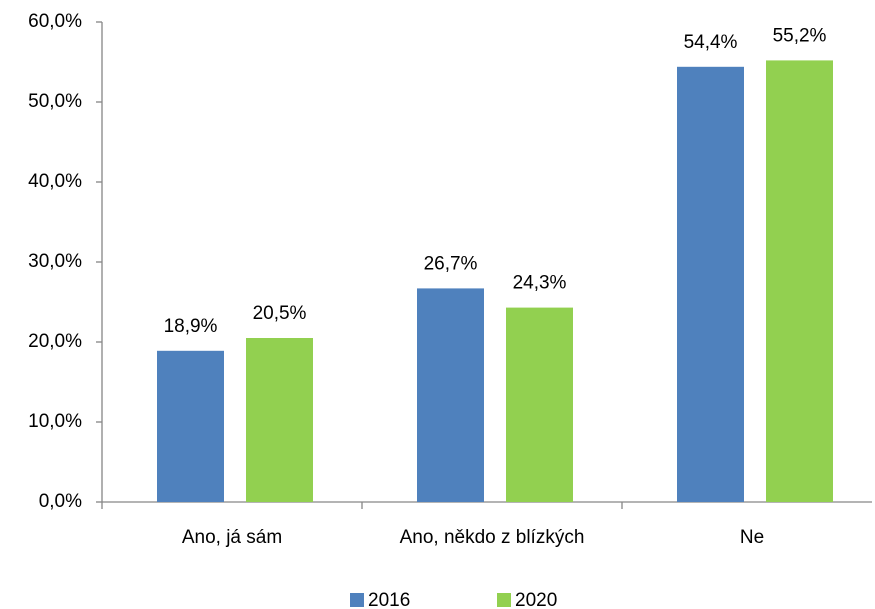 The width and height of the screenshot is (875, 609). I want to click on y-tick-label: 50,0%, so click(55, 101).